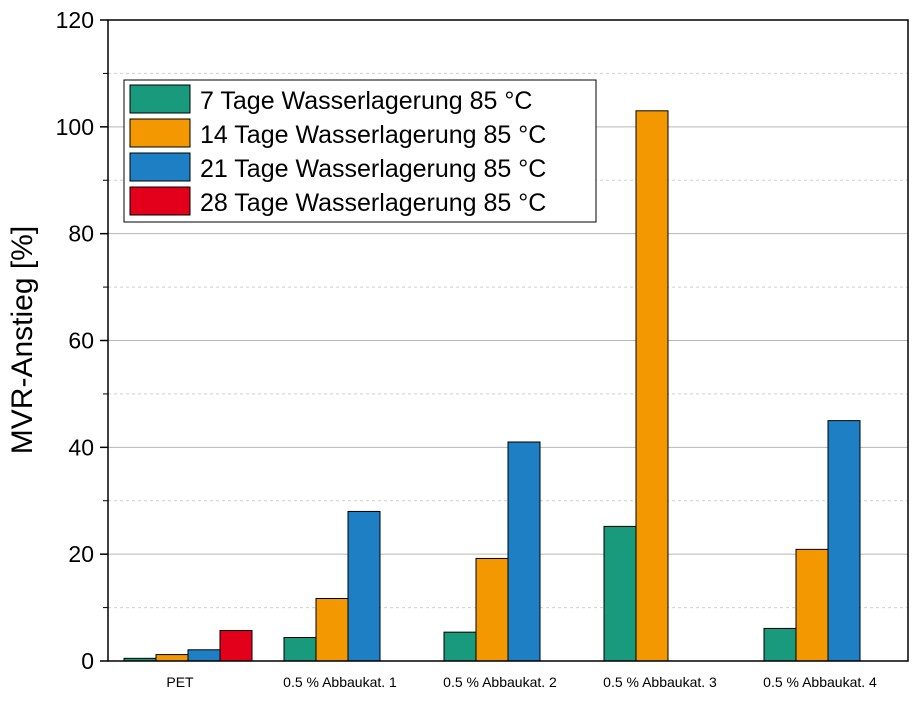 The image size is (916, 701). Describe the element at coordinates (81, 234) in the screenshot. I see `y-tick-label: 80` at that location.